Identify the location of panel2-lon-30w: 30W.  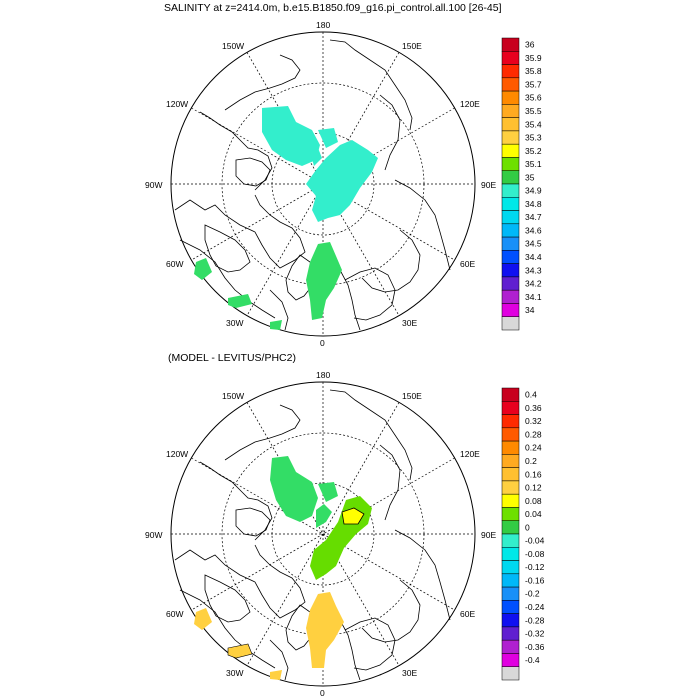
(234, 673).